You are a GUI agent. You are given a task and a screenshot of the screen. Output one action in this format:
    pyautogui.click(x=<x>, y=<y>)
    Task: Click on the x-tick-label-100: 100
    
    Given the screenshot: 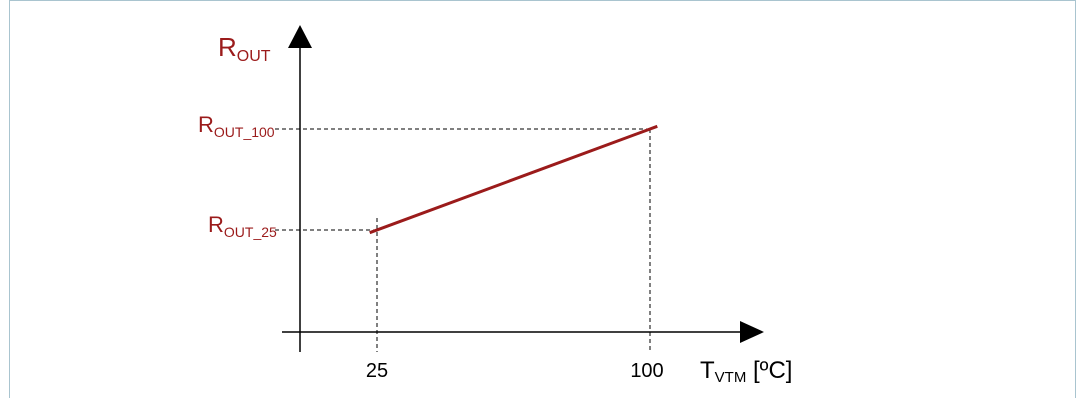 What is the action you would take?
    pyautogui.click(x=646, y=371)
    